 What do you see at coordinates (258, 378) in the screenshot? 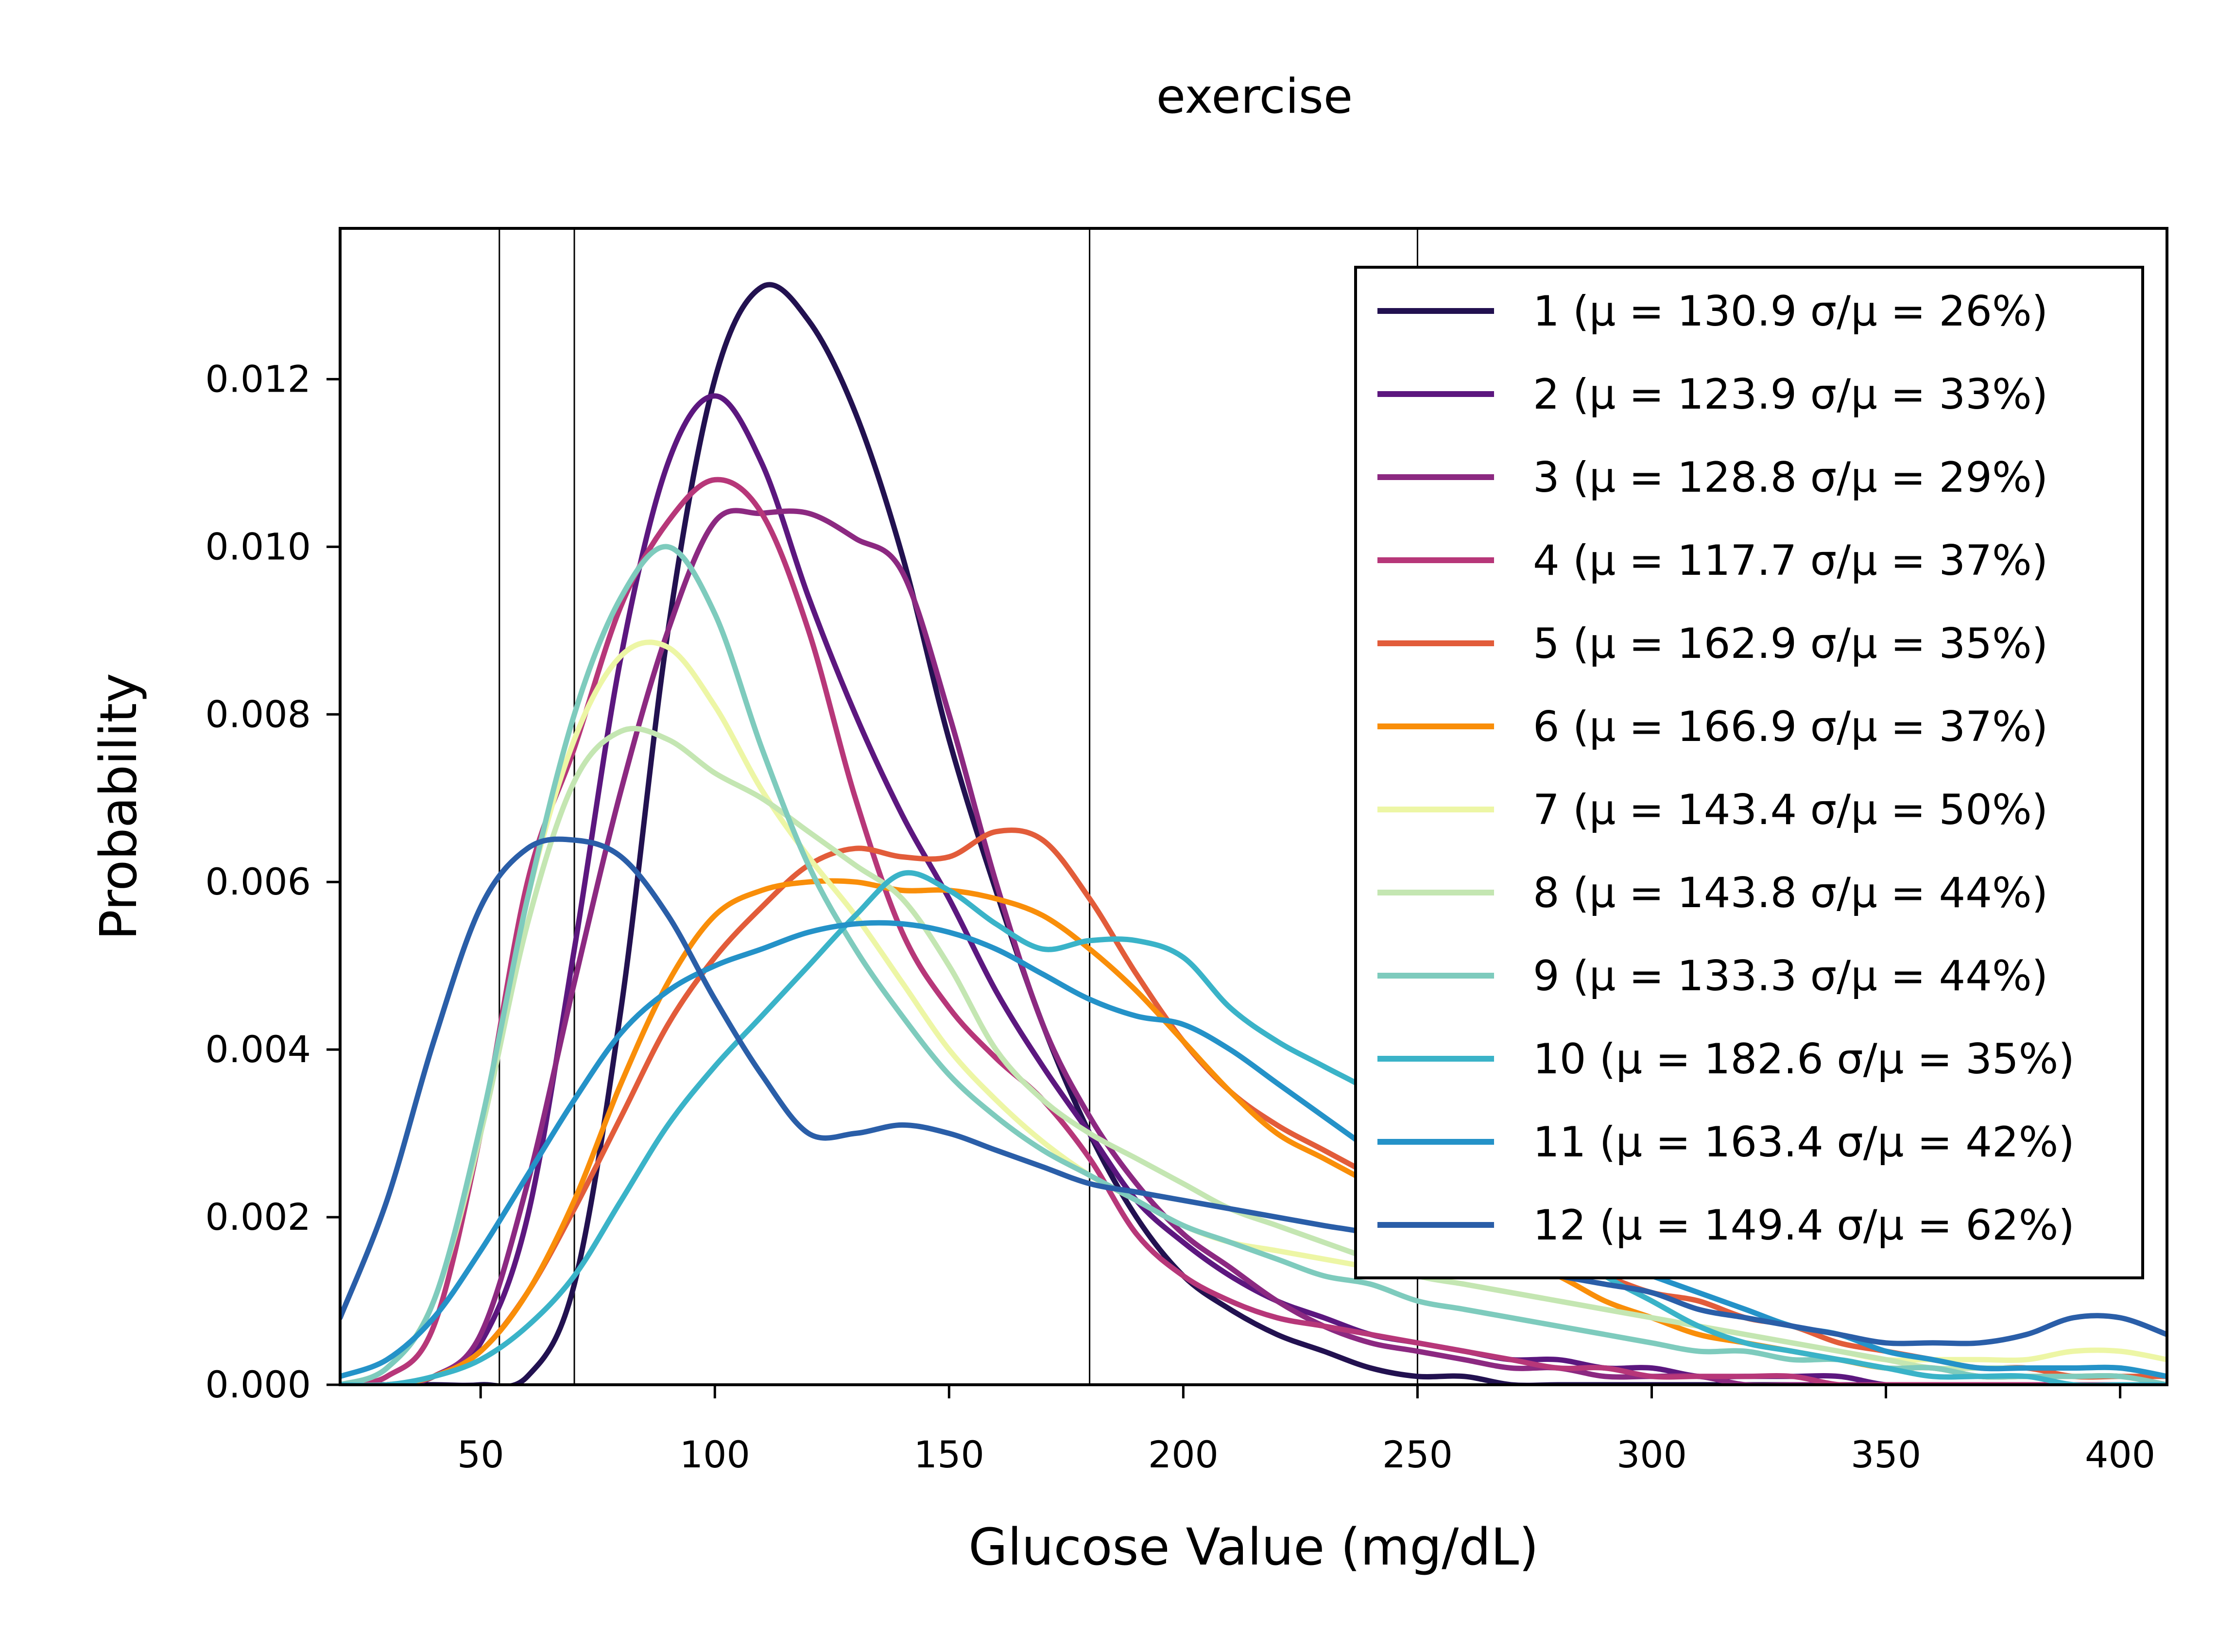
I see `y-tick-label: 0.012` at bounding box center [258, 378].